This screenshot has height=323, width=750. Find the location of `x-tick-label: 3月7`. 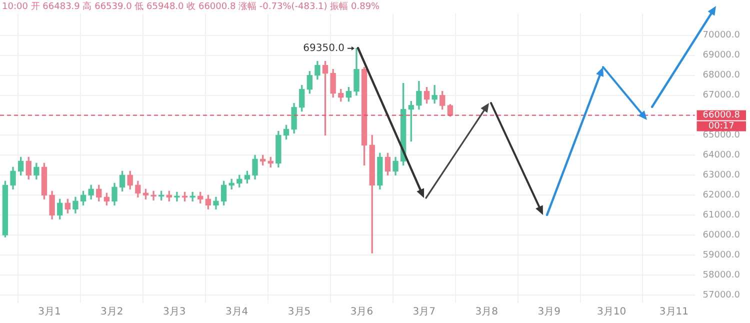

x-tick-label: 3月7 is located at coordinates (424, 312).